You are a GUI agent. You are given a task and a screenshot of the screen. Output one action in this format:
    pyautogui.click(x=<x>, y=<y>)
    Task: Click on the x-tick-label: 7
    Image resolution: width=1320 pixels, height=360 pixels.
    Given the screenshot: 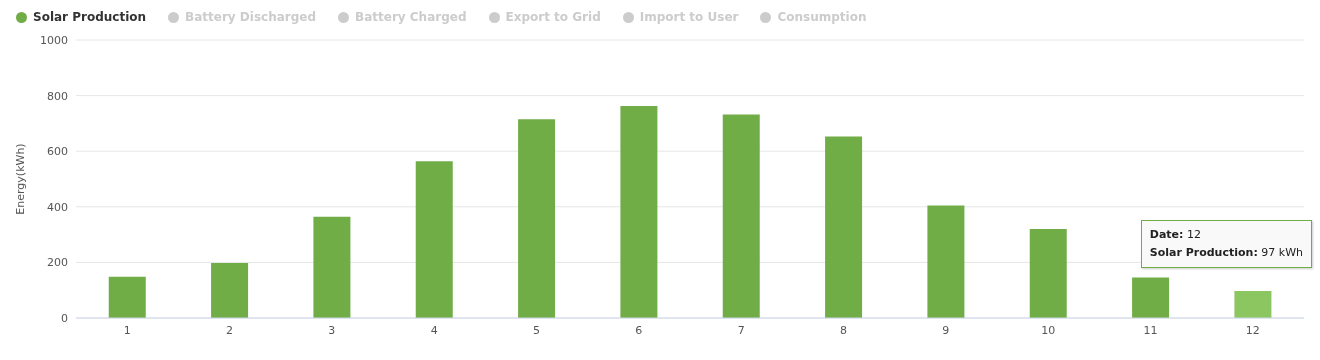 What is the action you would take?
    pyautogui.click(x=741, y=330)
    